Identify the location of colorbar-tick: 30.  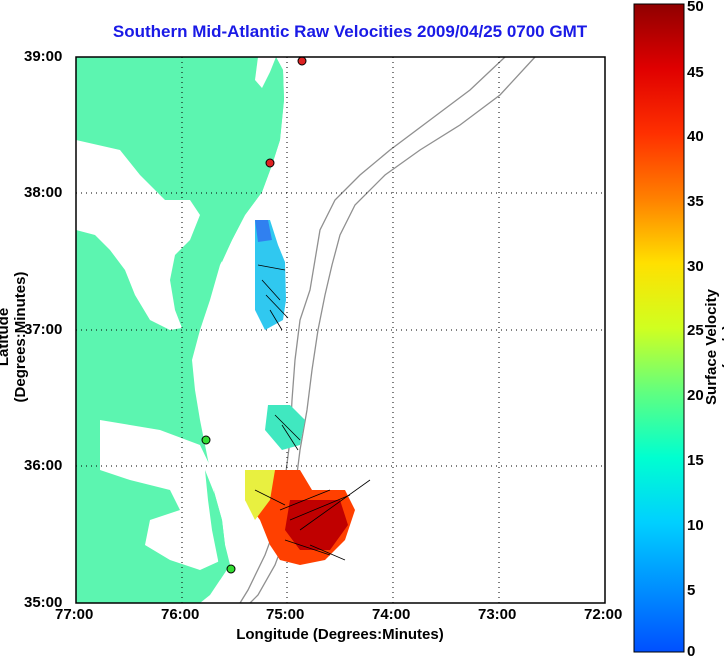
(695, 266).